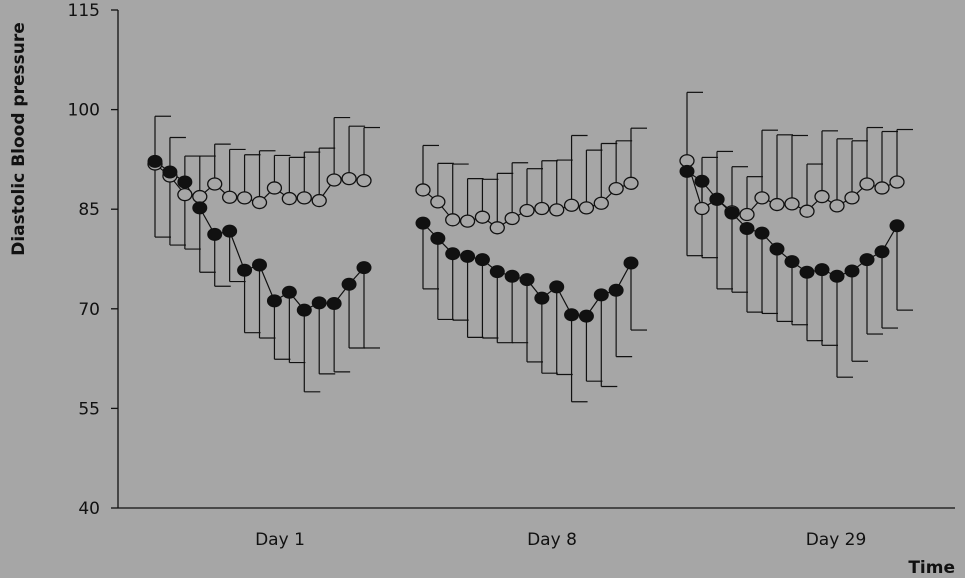 This screenshot has width=965, height=578. I want to click on x-tick-label: Day 1, so click(280, 540).